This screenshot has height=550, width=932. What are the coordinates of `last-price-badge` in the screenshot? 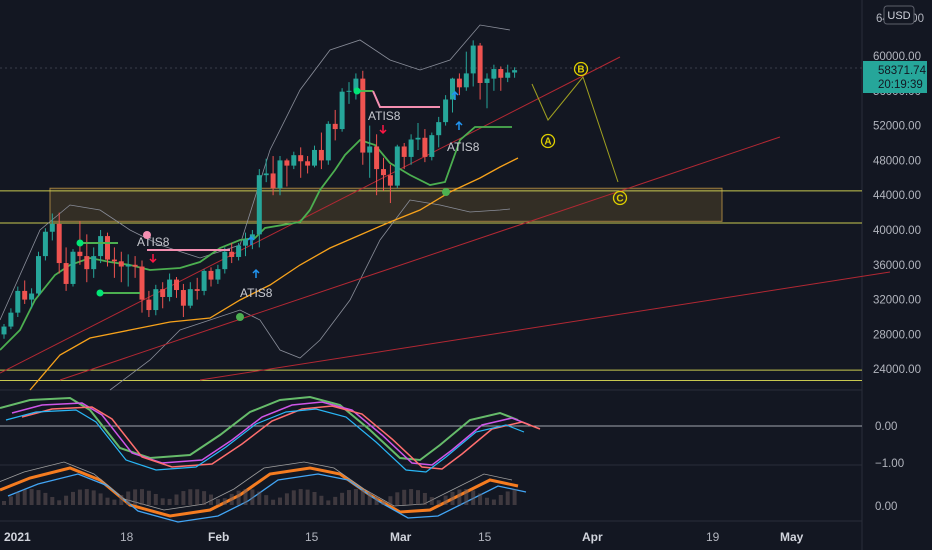 It's located at (895, 77).